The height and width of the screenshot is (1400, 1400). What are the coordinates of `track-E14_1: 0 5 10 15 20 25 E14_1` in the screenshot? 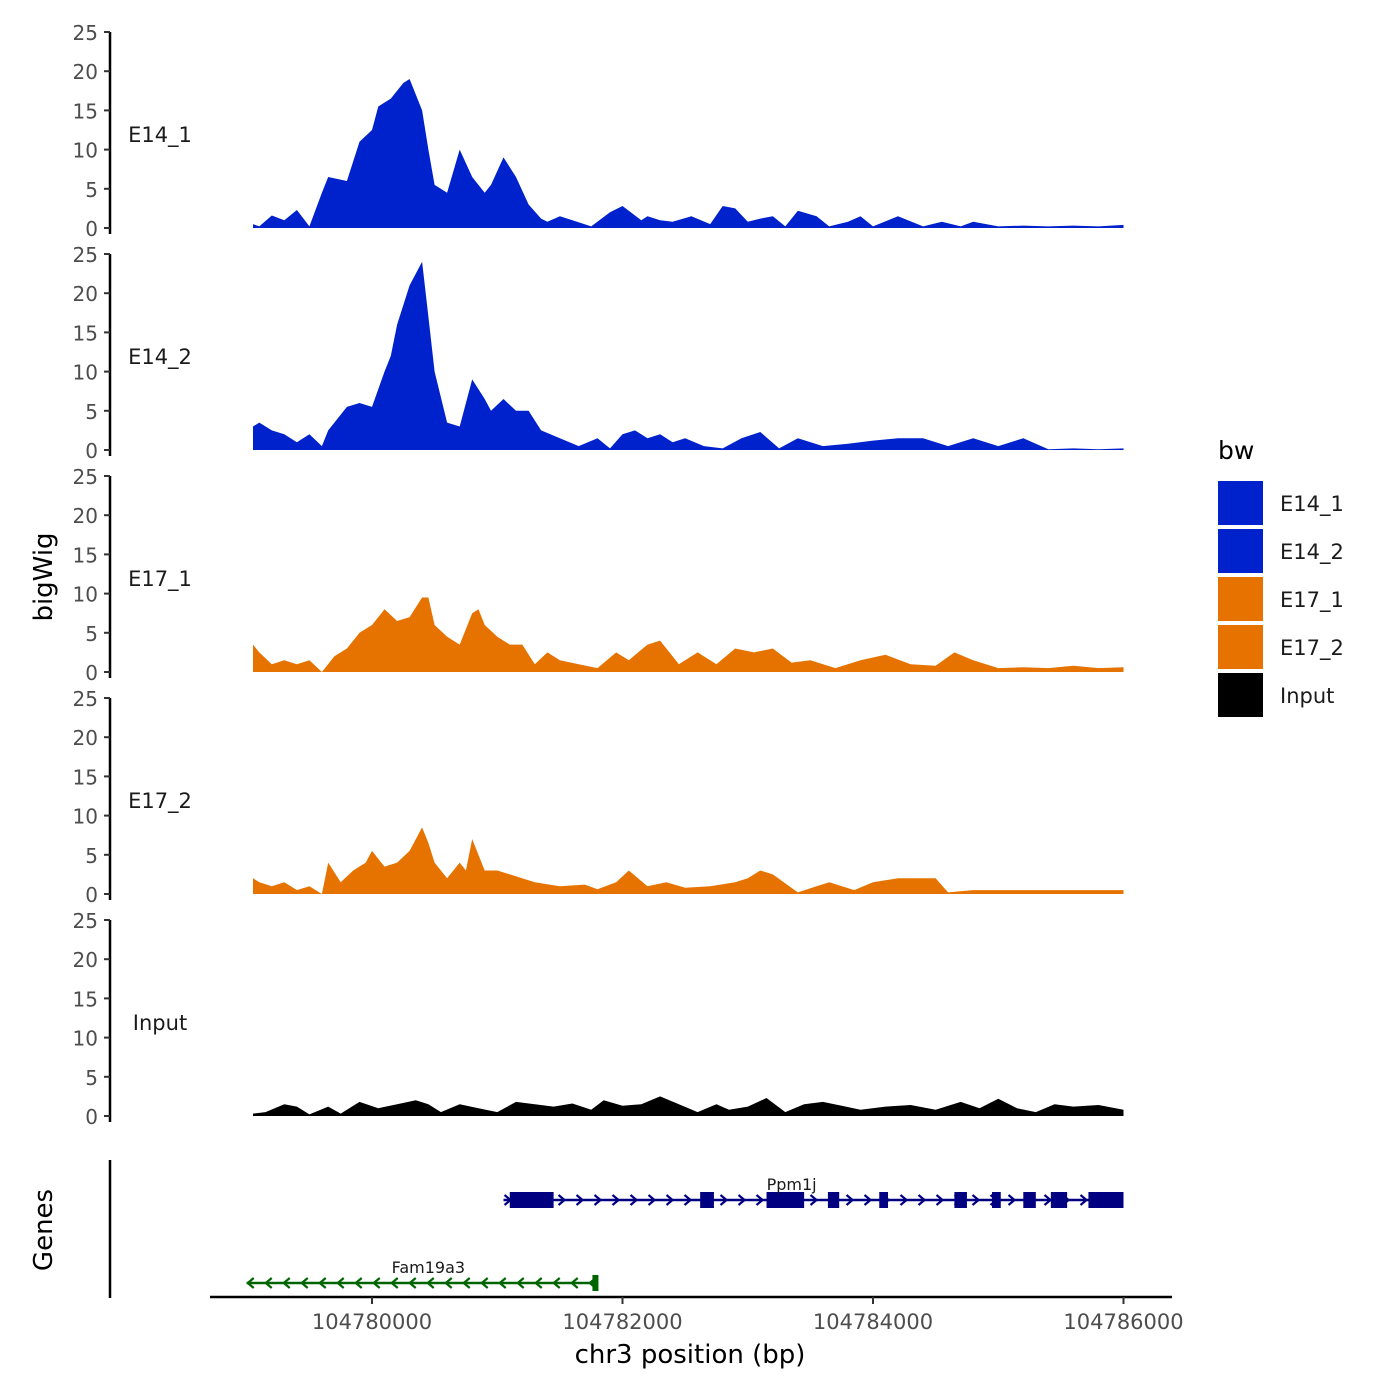 It's located at (598, 131).